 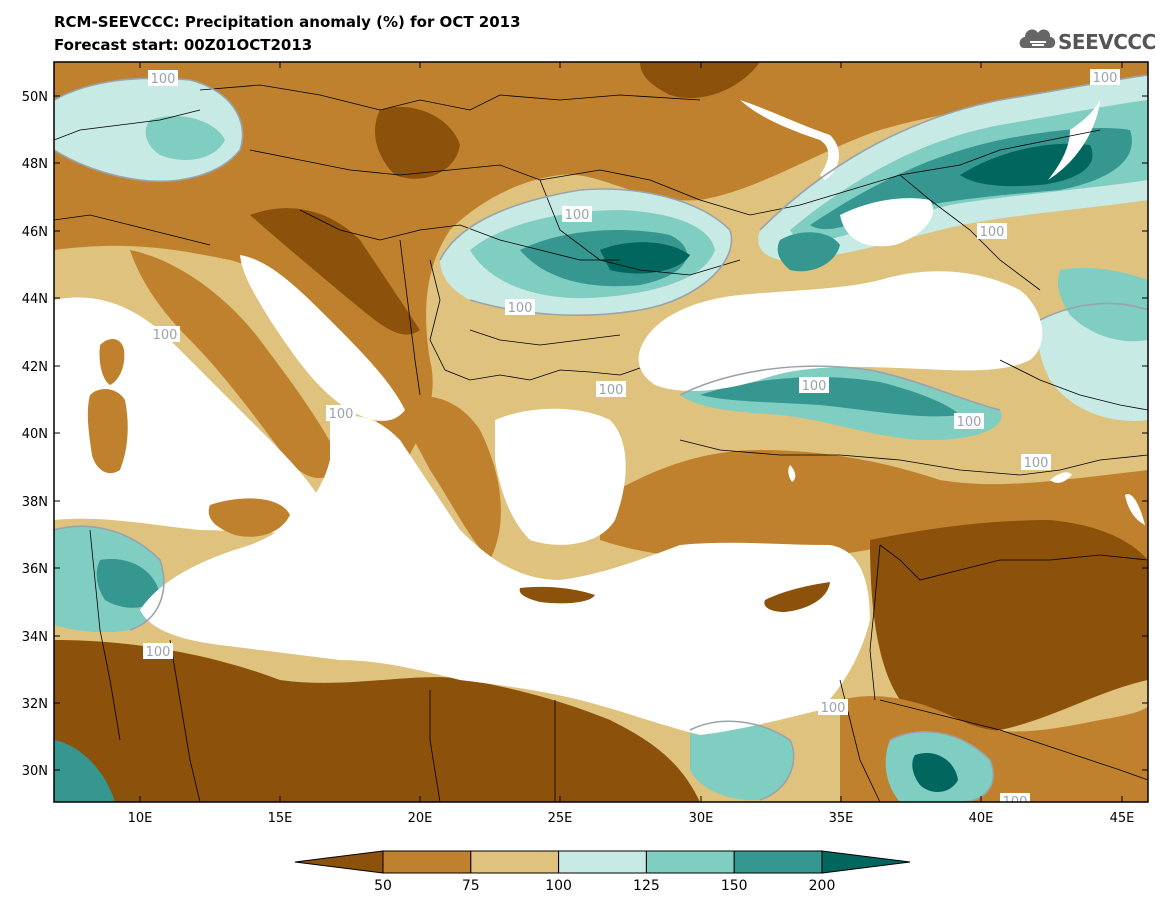 What do you see at coordinates (1026, 165) in the screenshot?
I see `anomaly-area-ukraine-russia-max` at bounding box center [1026, 165].